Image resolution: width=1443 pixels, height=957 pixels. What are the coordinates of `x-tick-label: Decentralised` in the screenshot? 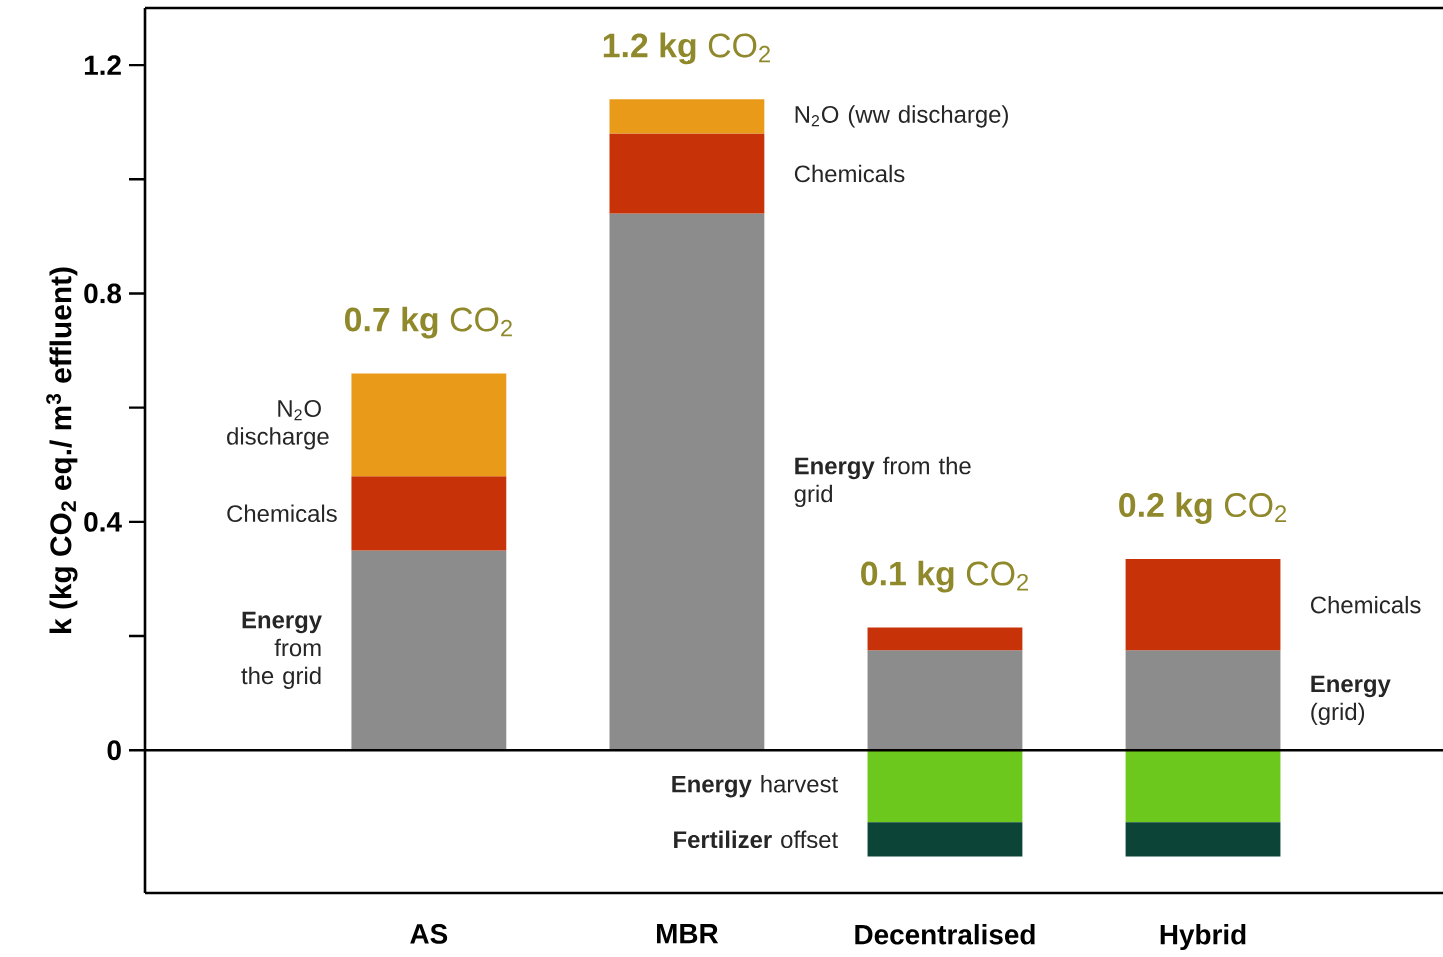 It's located at (945, 934).